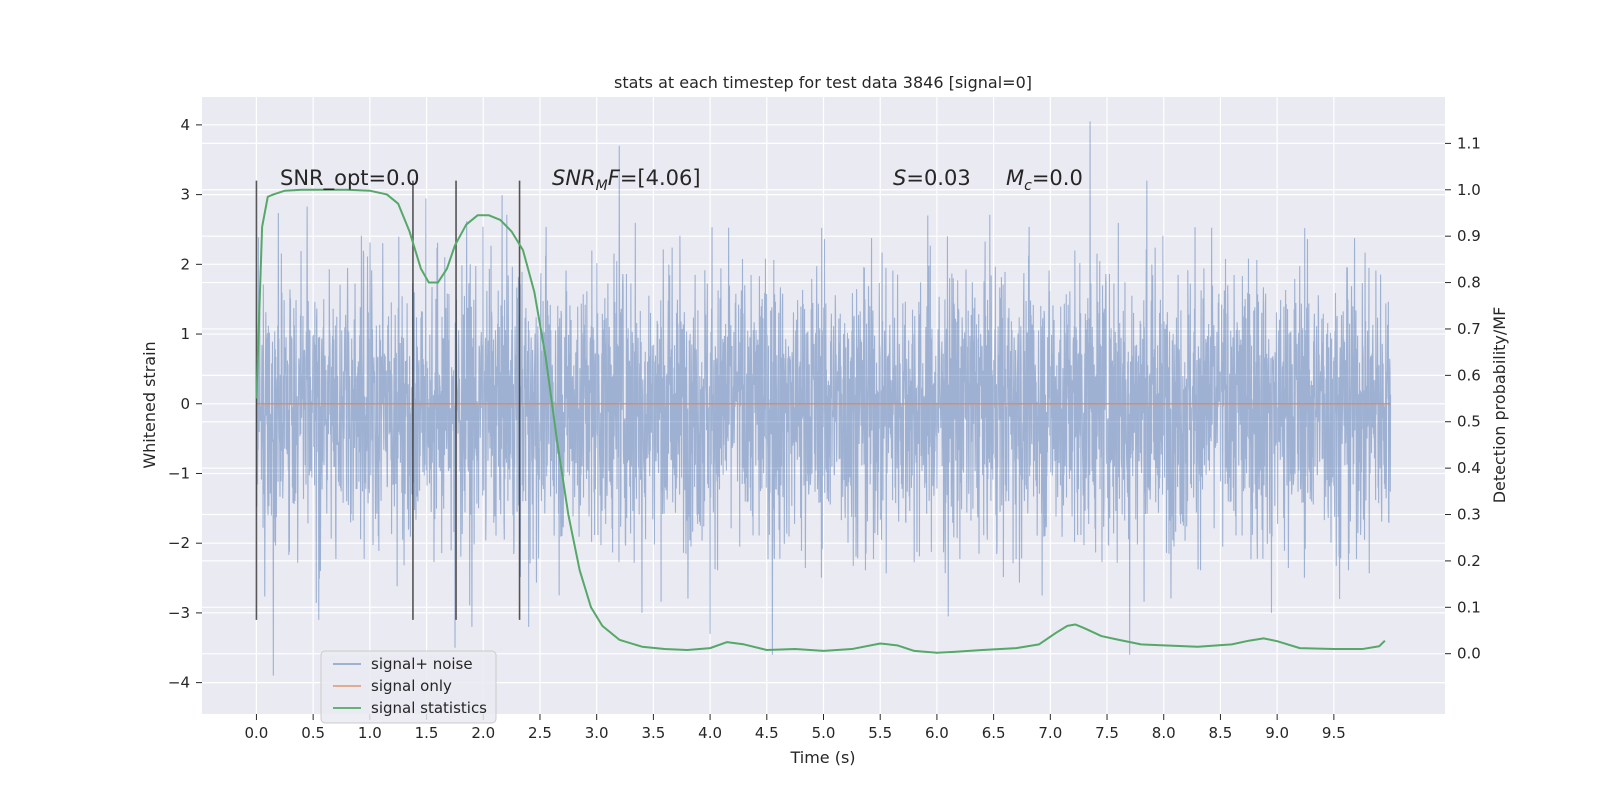 This screenshot has width=1600, height=800. Describe the element at coordinates (1499, 405) in the screenshot. I see `y-right-axis-label: Detection probability/MF` at that location.